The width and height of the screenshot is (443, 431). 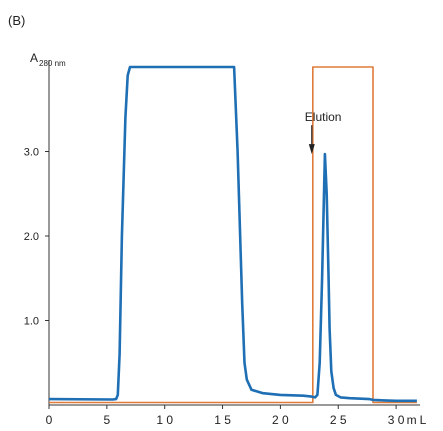 What do you see at coordinates (31, 153) in the screenshot?
I see `y-tick-label: 3.0` at bounding box center [31, 153].